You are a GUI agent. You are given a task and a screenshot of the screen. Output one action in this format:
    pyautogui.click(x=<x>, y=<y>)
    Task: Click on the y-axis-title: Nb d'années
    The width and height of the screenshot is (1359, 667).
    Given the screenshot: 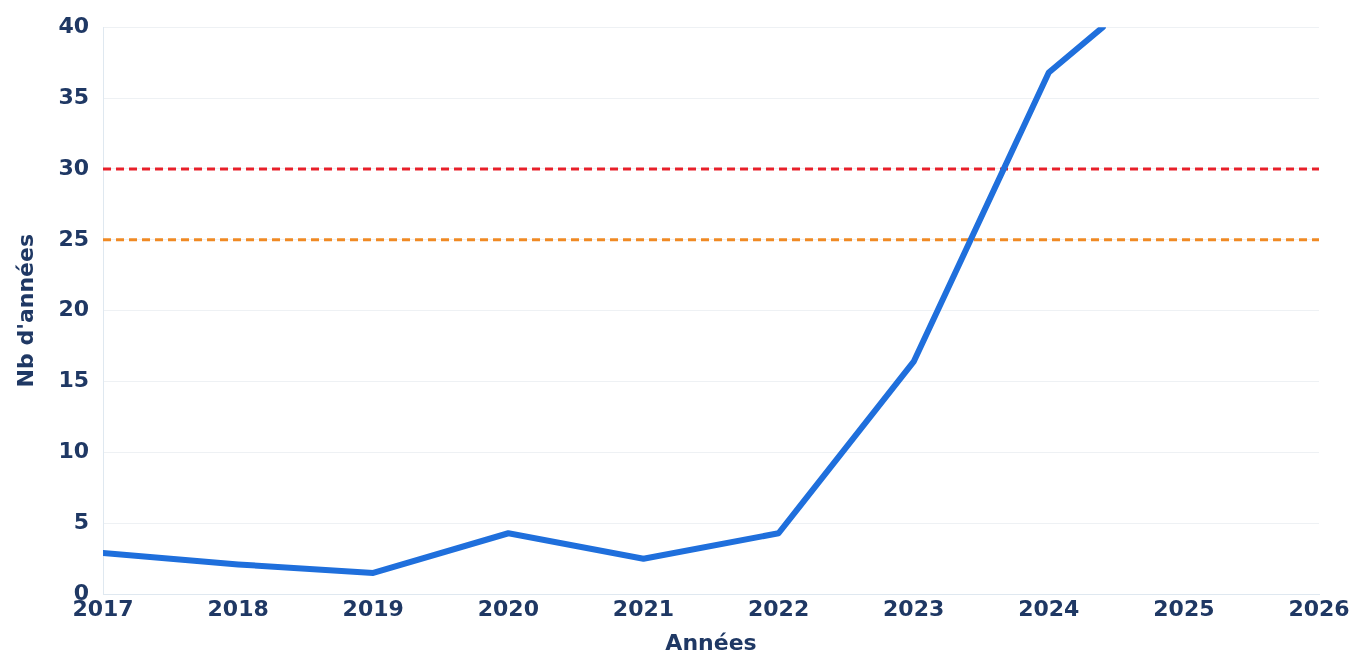 What is the action you would take?
    pyautogui.click(x=25, y=310)
    